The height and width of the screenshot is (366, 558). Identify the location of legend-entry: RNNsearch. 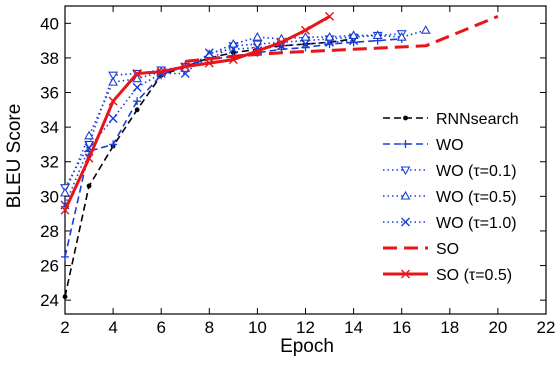
(451, 119).